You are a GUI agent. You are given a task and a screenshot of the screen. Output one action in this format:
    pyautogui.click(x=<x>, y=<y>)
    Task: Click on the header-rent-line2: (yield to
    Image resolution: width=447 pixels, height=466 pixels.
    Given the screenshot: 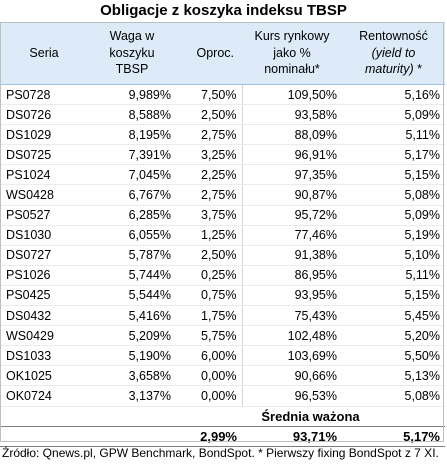 What is the action you would take?
    pyautogui.click(x=393, y=52)
    